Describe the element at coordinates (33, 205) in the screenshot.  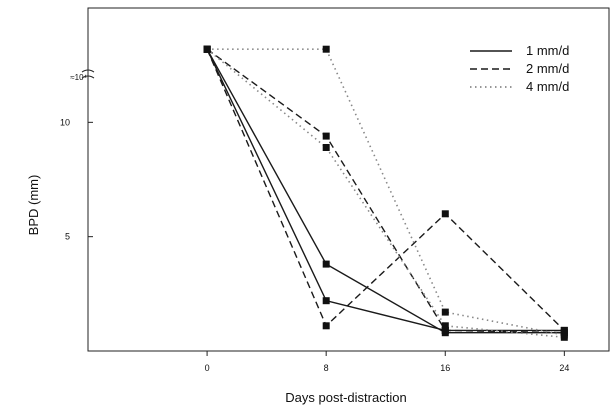
I see `y-axis-label: BPD (mm)` at that location.